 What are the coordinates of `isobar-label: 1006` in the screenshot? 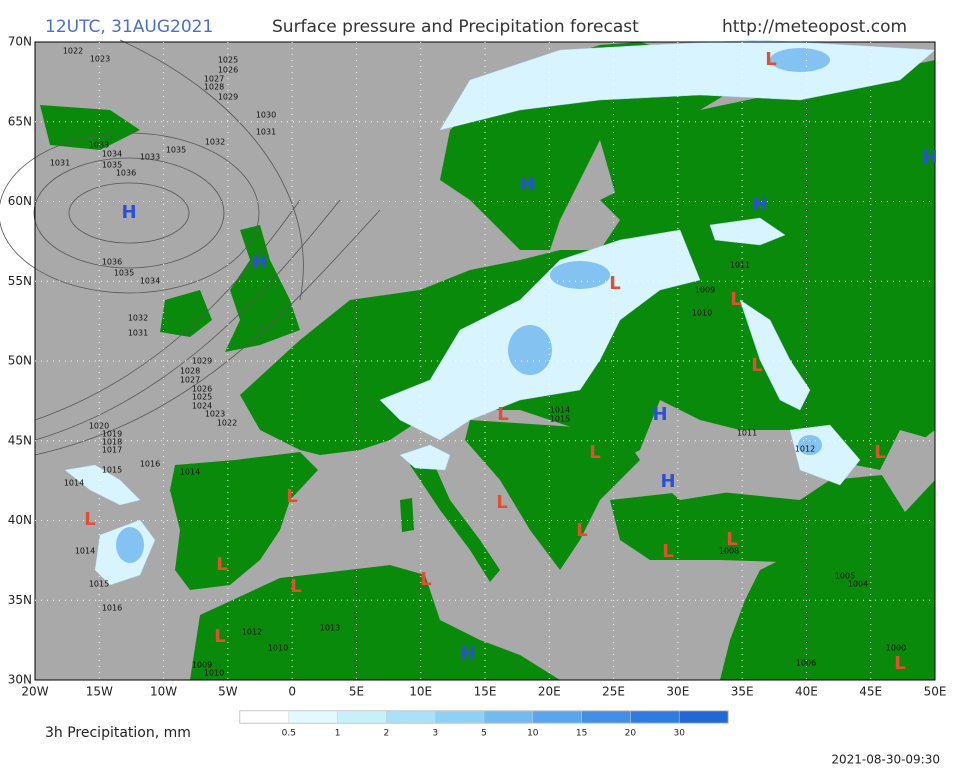 It's located at (806, 663).